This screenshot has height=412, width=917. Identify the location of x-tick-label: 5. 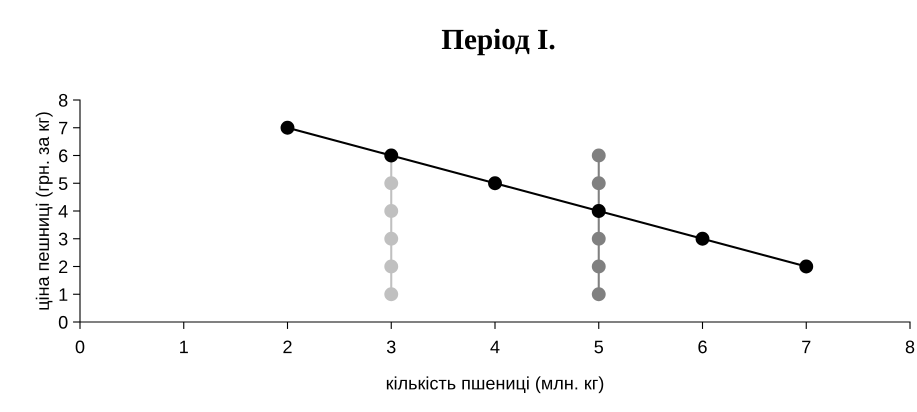
(599, 347).